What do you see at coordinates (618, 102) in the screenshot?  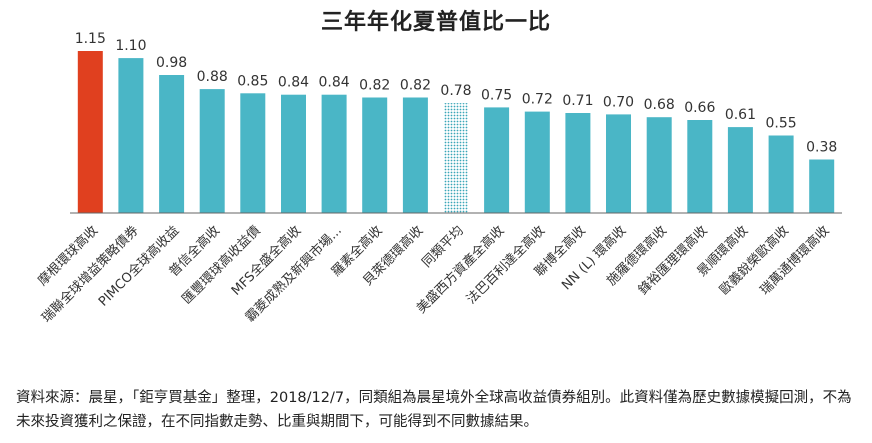 I see `data-label-13: 0.70` at bounding box center [618, 102].